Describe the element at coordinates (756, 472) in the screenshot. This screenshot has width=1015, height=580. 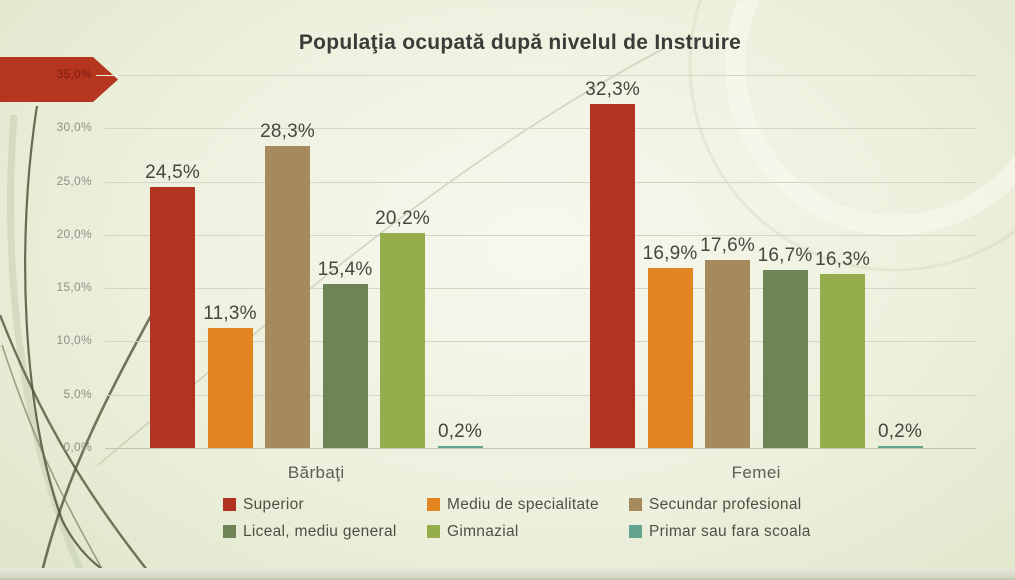
I see `category-label: Femei` at that location.